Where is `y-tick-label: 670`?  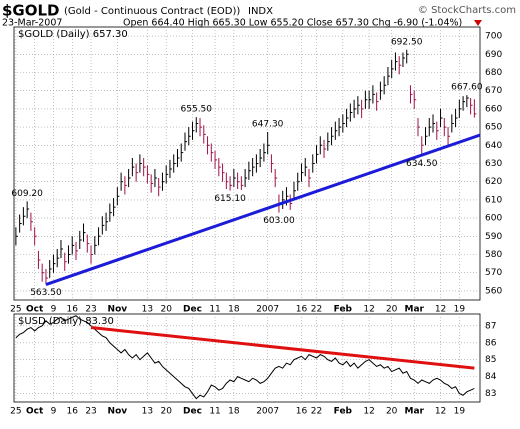
y-tick-label: 670 is located at coordinates (493, 91).